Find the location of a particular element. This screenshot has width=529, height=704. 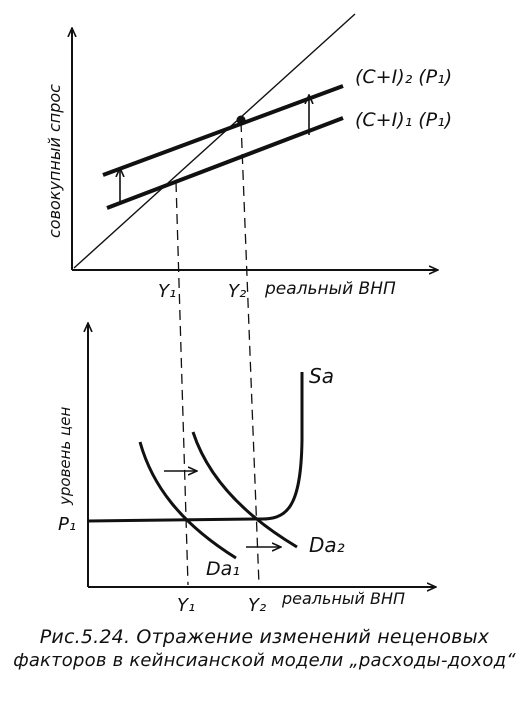

expenditure-line-upper is located at coordinates (223, 130).